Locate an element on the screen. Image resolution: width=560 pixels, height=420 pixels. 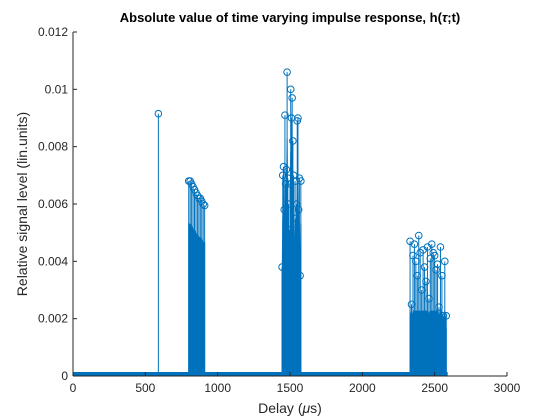
stem-c2-21-marker is located at coordinates (297, 121).